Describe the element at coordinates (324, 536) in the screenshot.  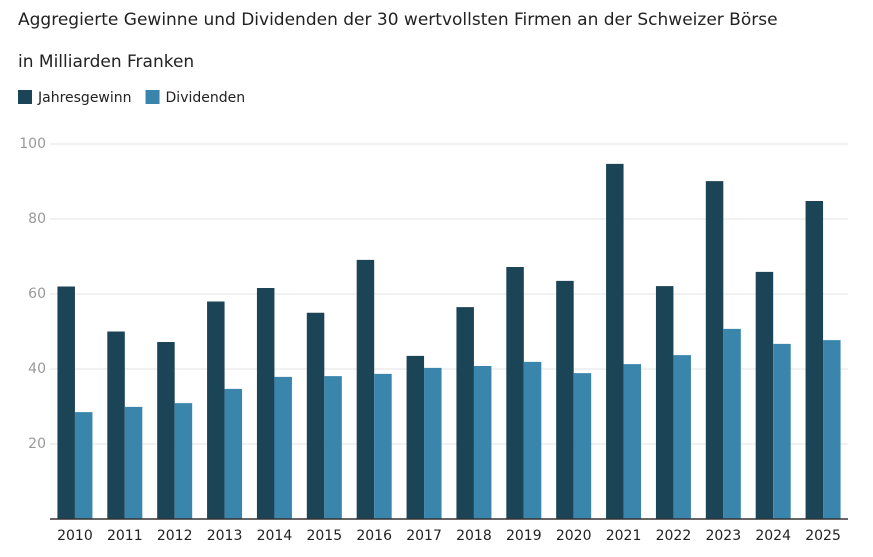
I see `x-tick-label: 2015` at that location.